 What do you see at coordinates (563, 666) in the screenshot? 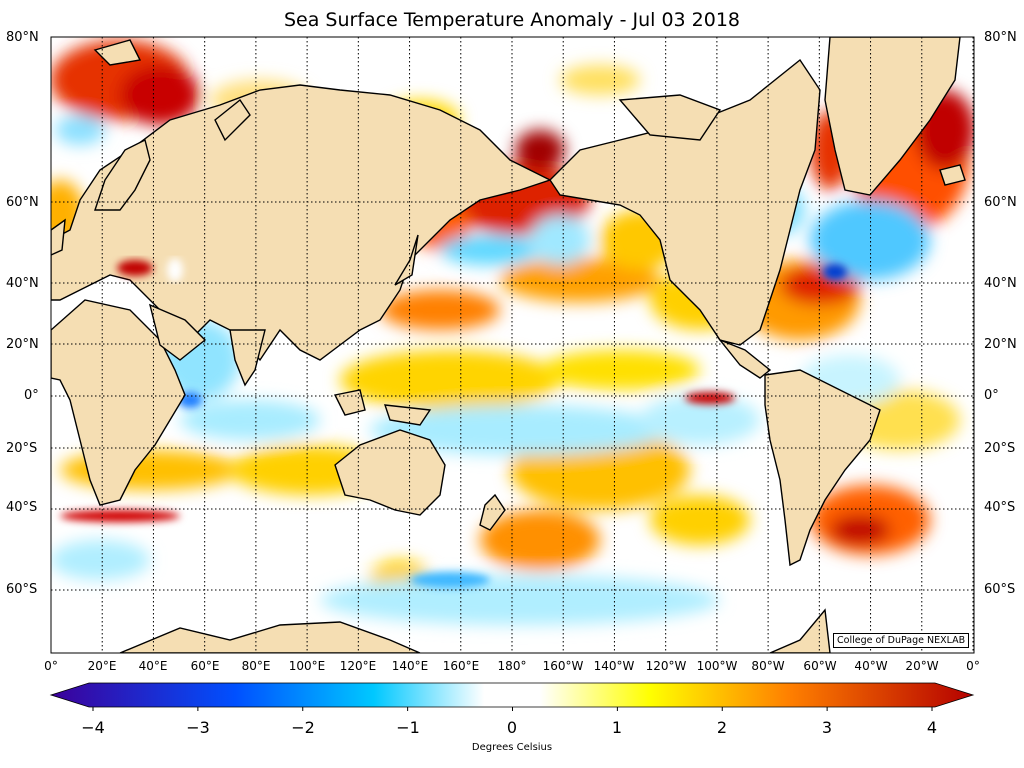
I see `lon-label-160w: 160°W` at bounding box center [563, 666].